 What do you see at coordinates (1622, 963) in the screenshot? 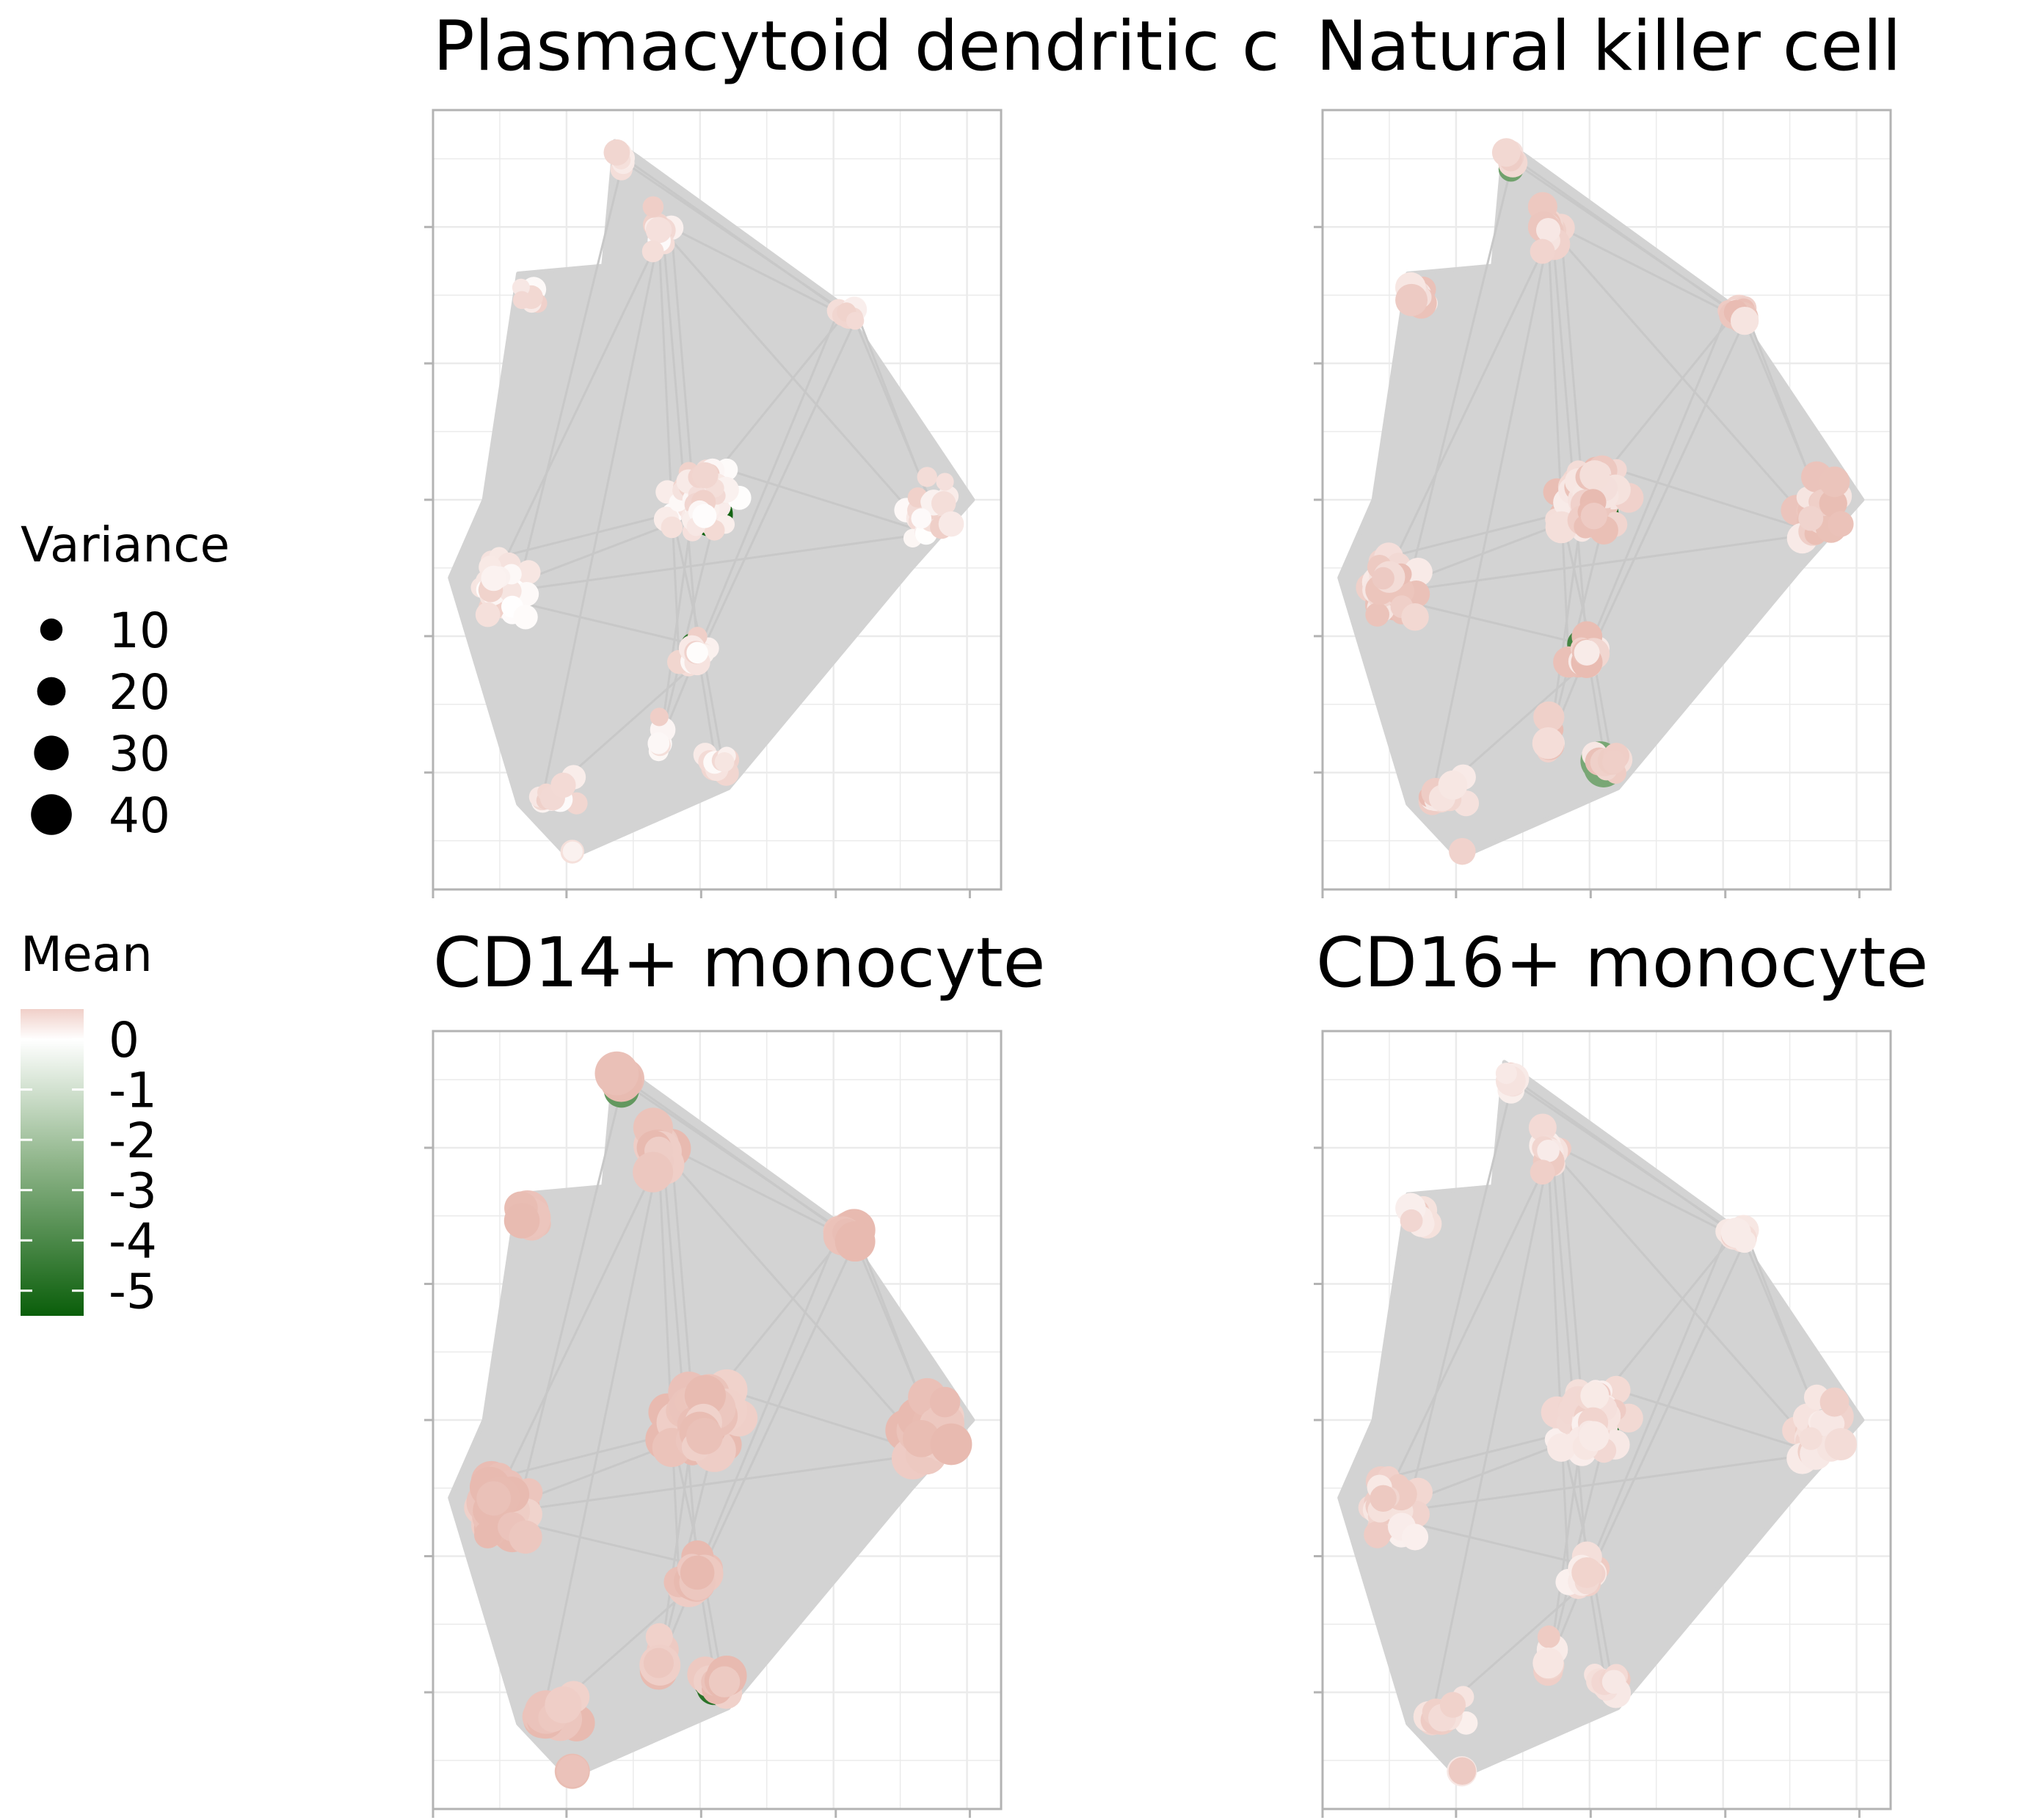
I see `panel-title: CD16+ monocyte` at bounding box center [1622, 963].